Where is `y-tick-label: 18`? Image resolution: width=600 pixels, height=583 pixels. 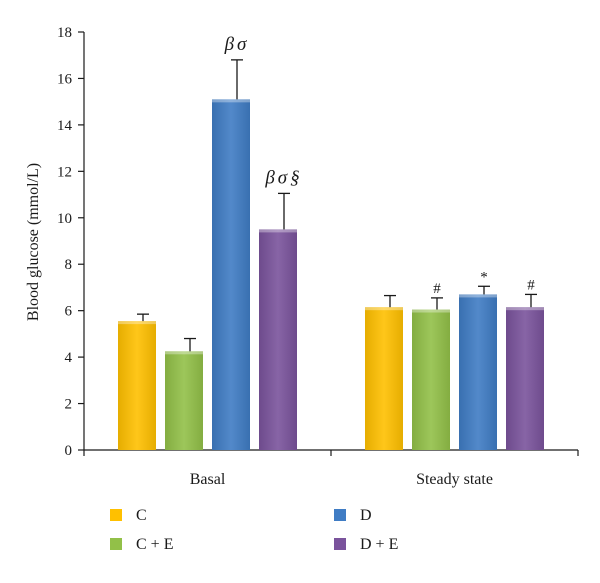 y-tick-label: 18 is located at coordinates (64, 33).